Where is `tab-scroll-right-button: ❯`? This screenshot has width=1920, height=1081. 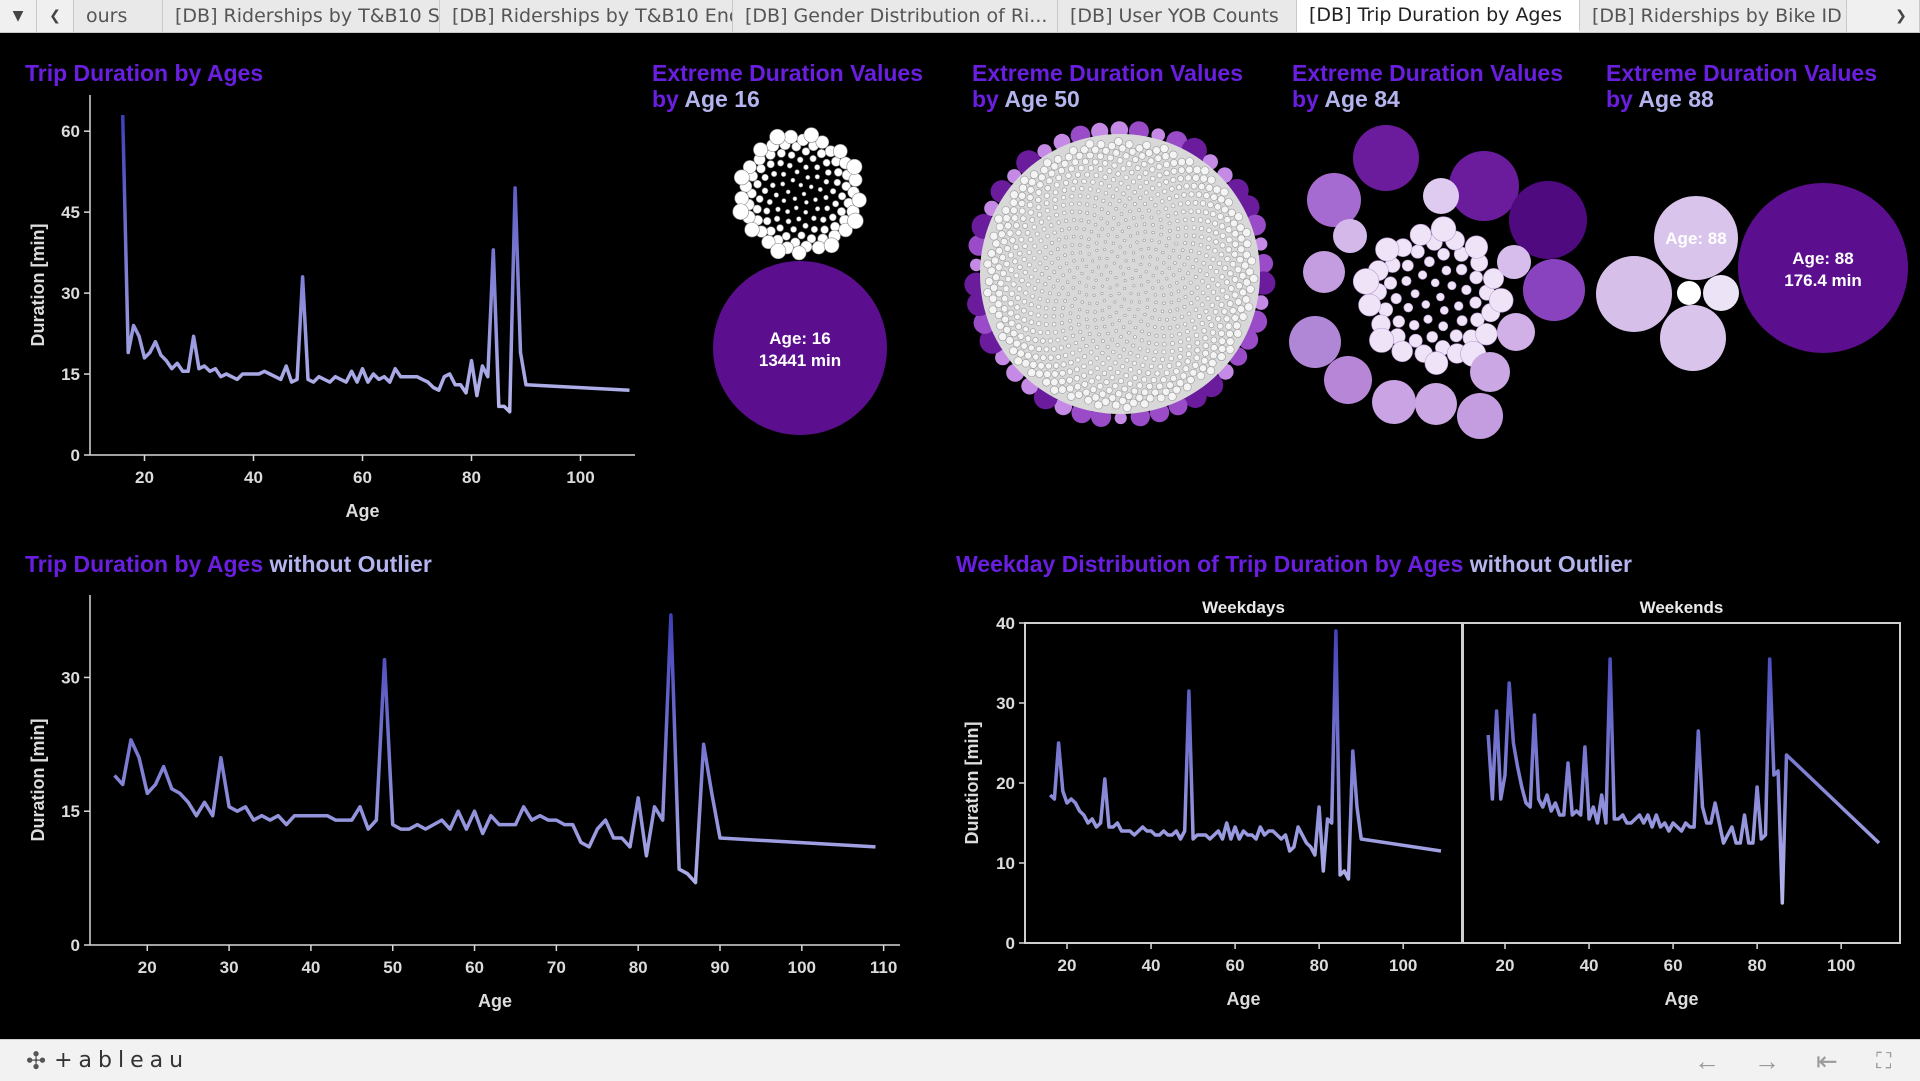
tab-scroll-right-button: ❯ is located at coordinates (1901, 16).